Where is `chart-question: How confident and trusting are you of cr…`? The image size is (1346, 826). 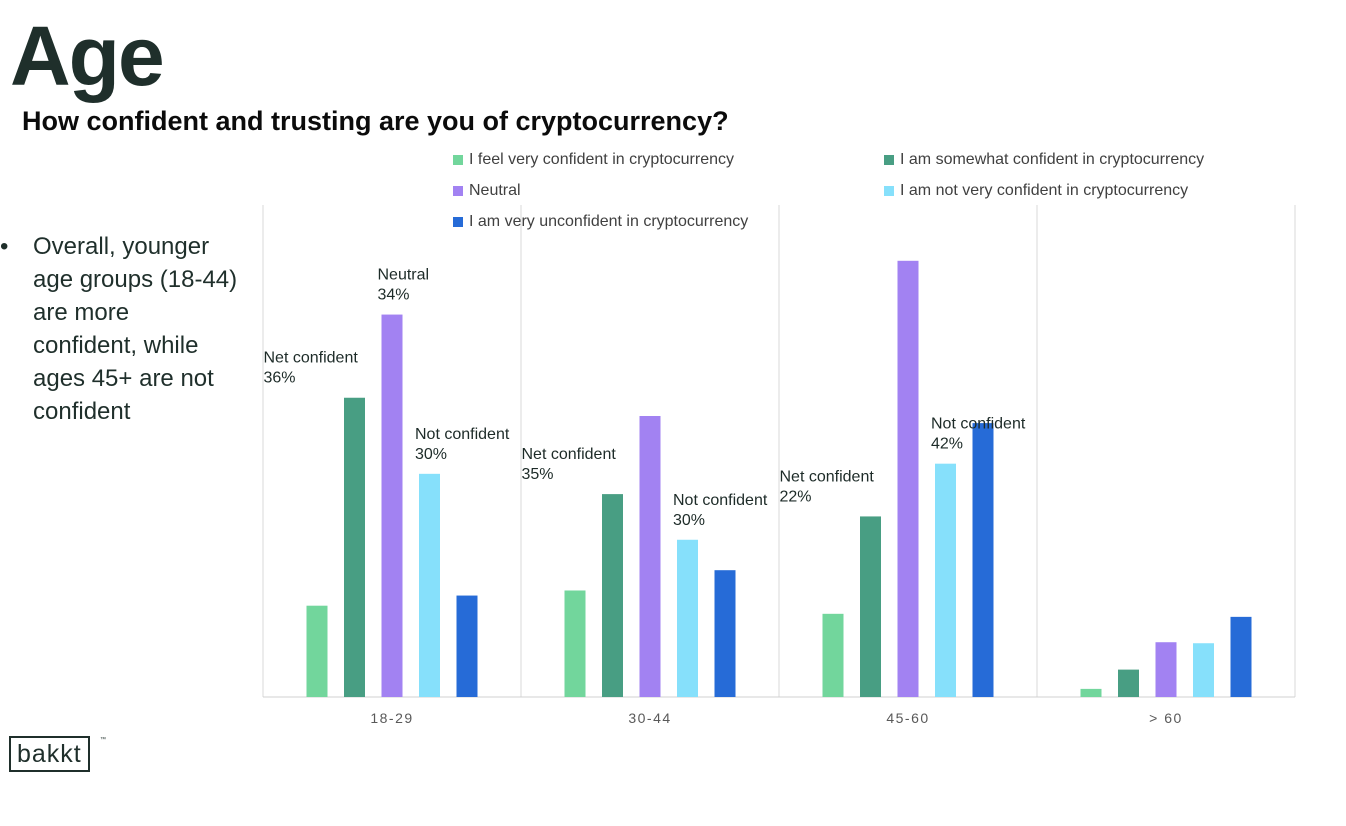 chart-question: How confident and trusting are you of cr… is located at coordinates (375, 121).